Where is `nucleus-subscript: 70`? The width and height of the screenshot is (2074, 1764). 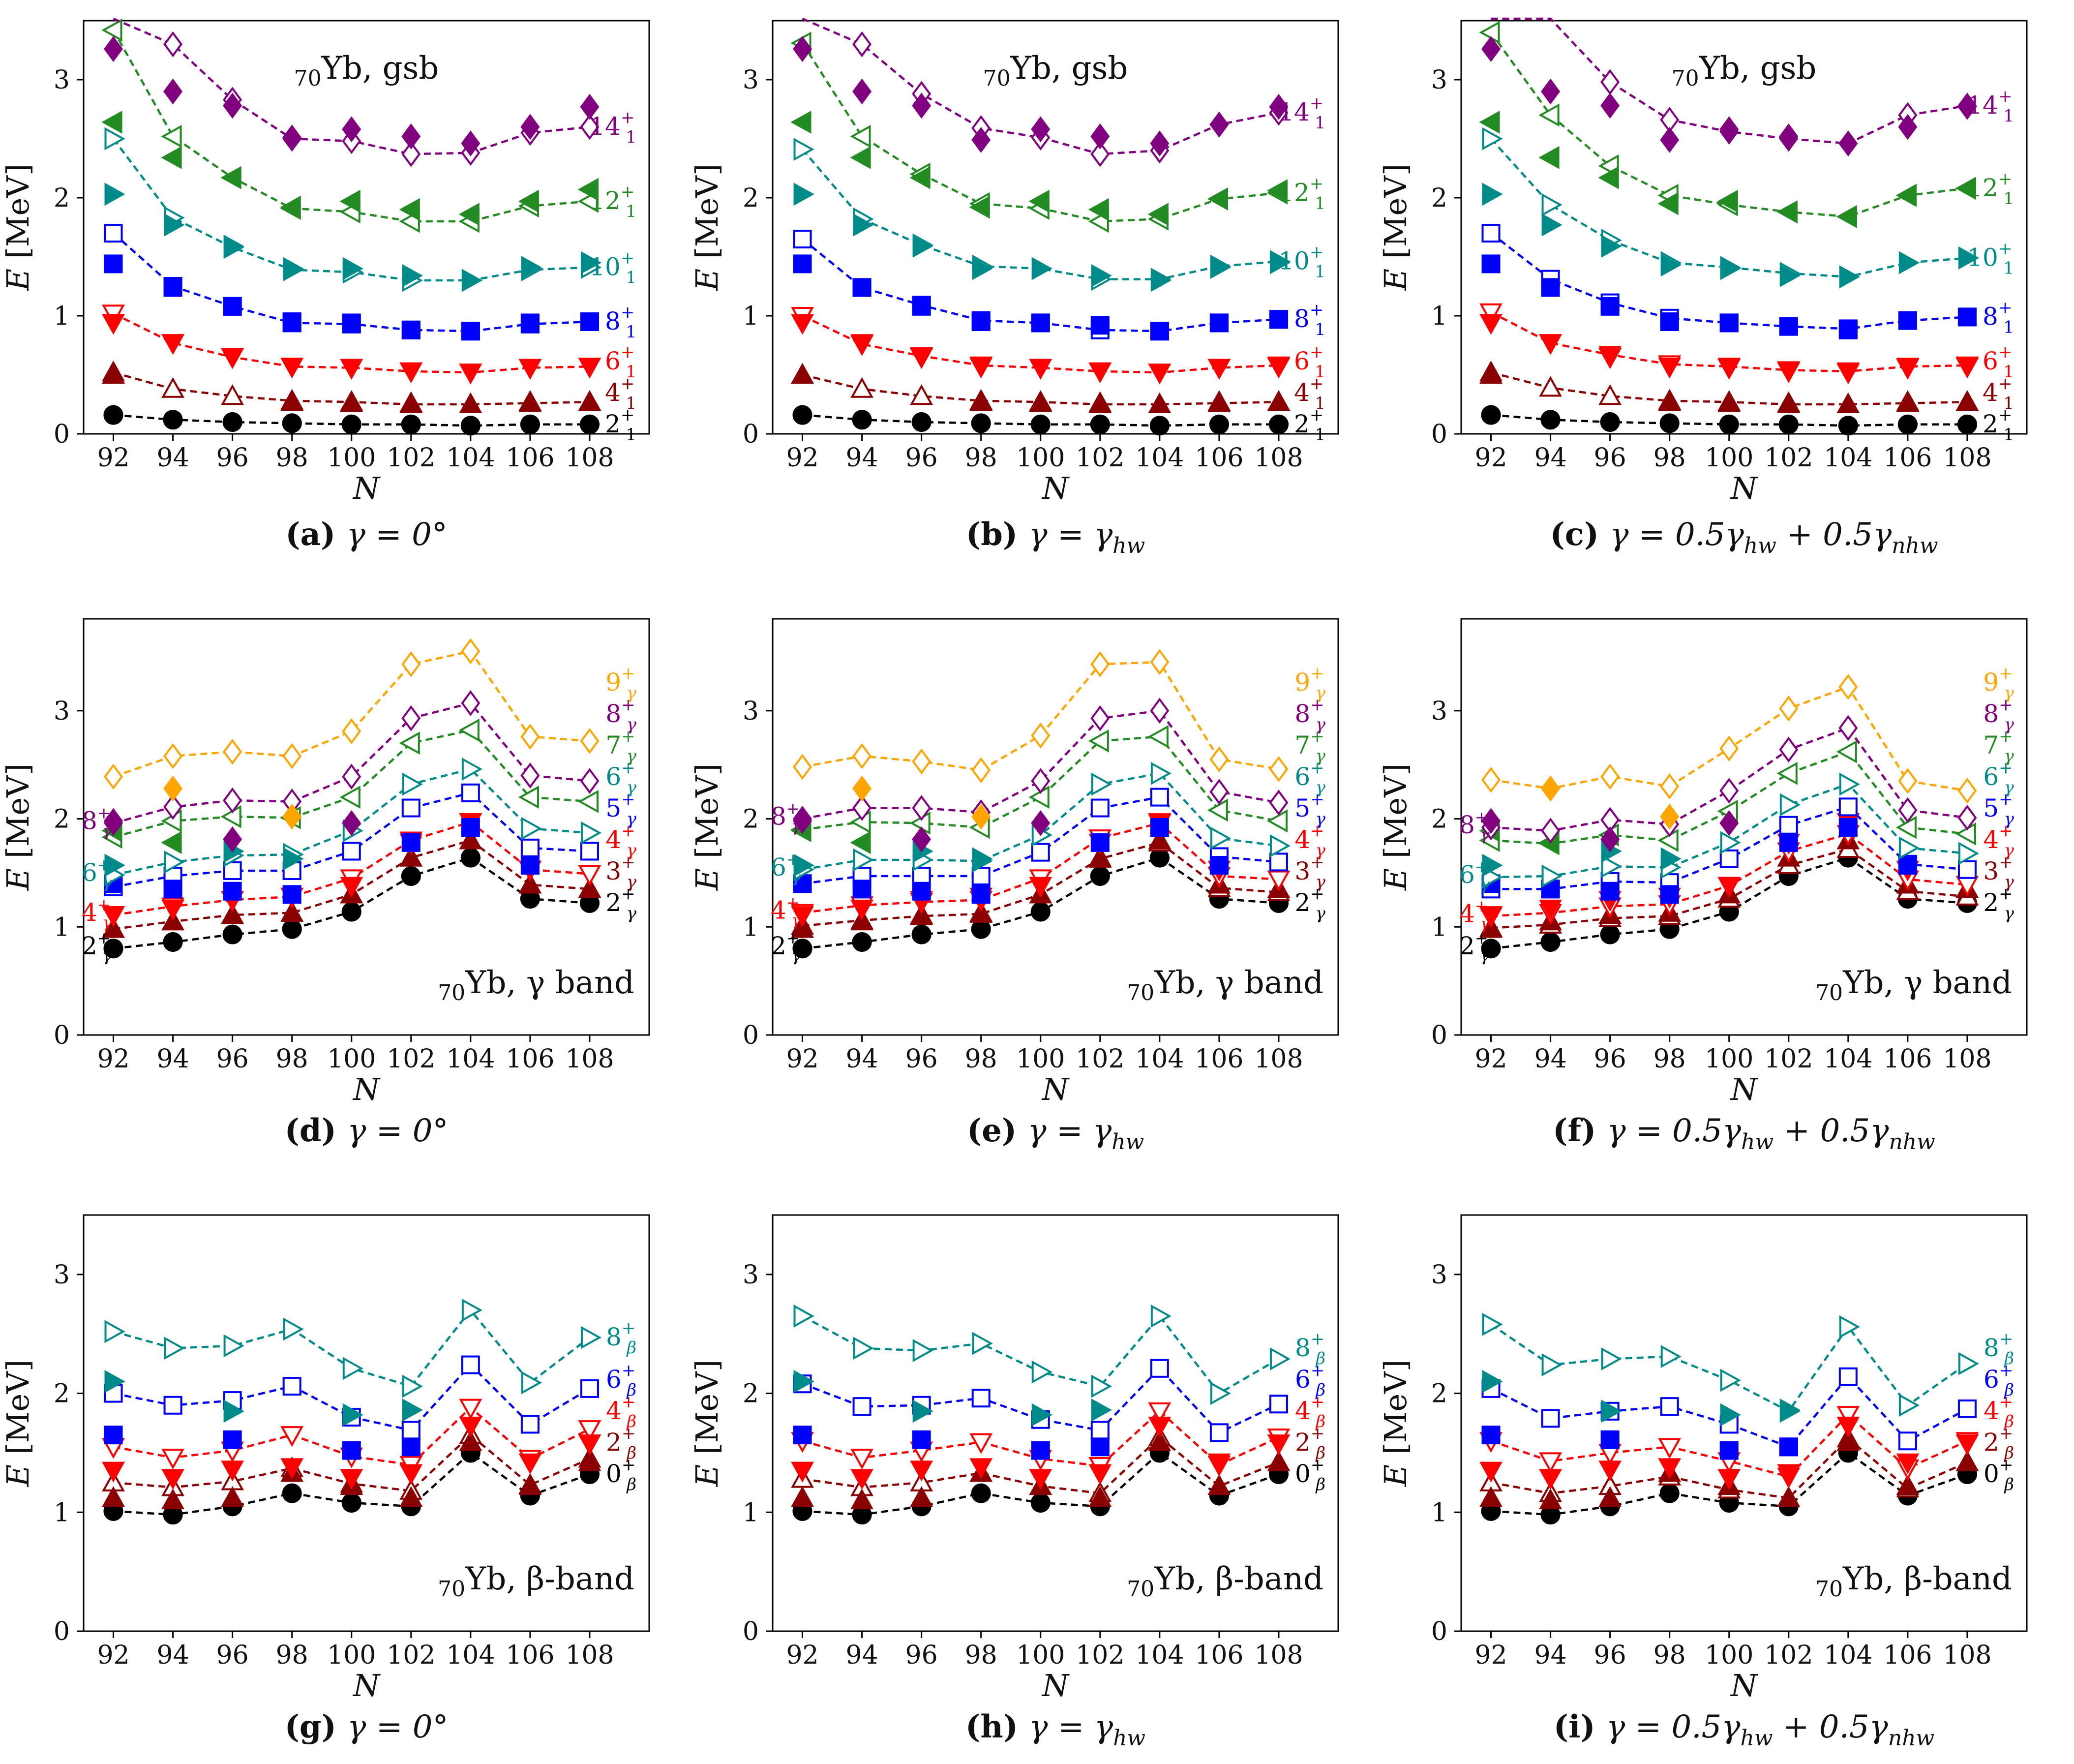 nucleus-subscript: 70 is located at coordinates (1685, 78).